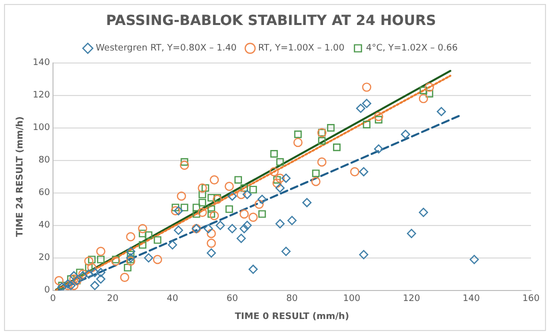  What do you see at coordinates (44, 225) in the screenshot?
I see `y-tick-label: 40` at bounding box center [44, 225].